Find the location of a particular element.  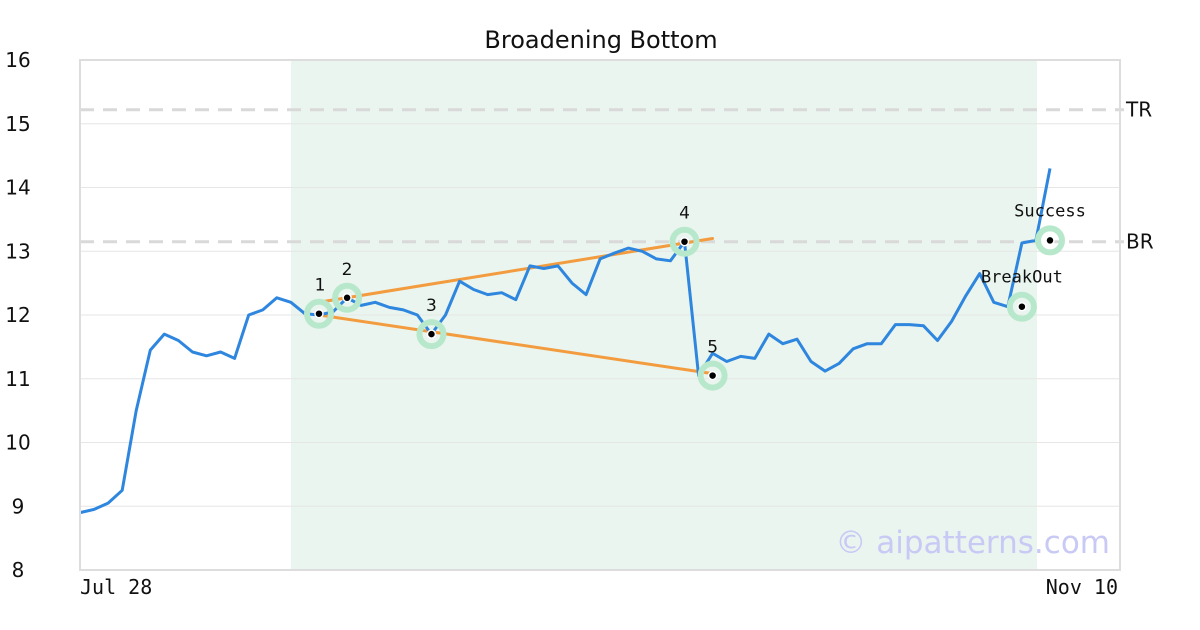

reference-label-tr: TR is located at coordinates (1138, 110).